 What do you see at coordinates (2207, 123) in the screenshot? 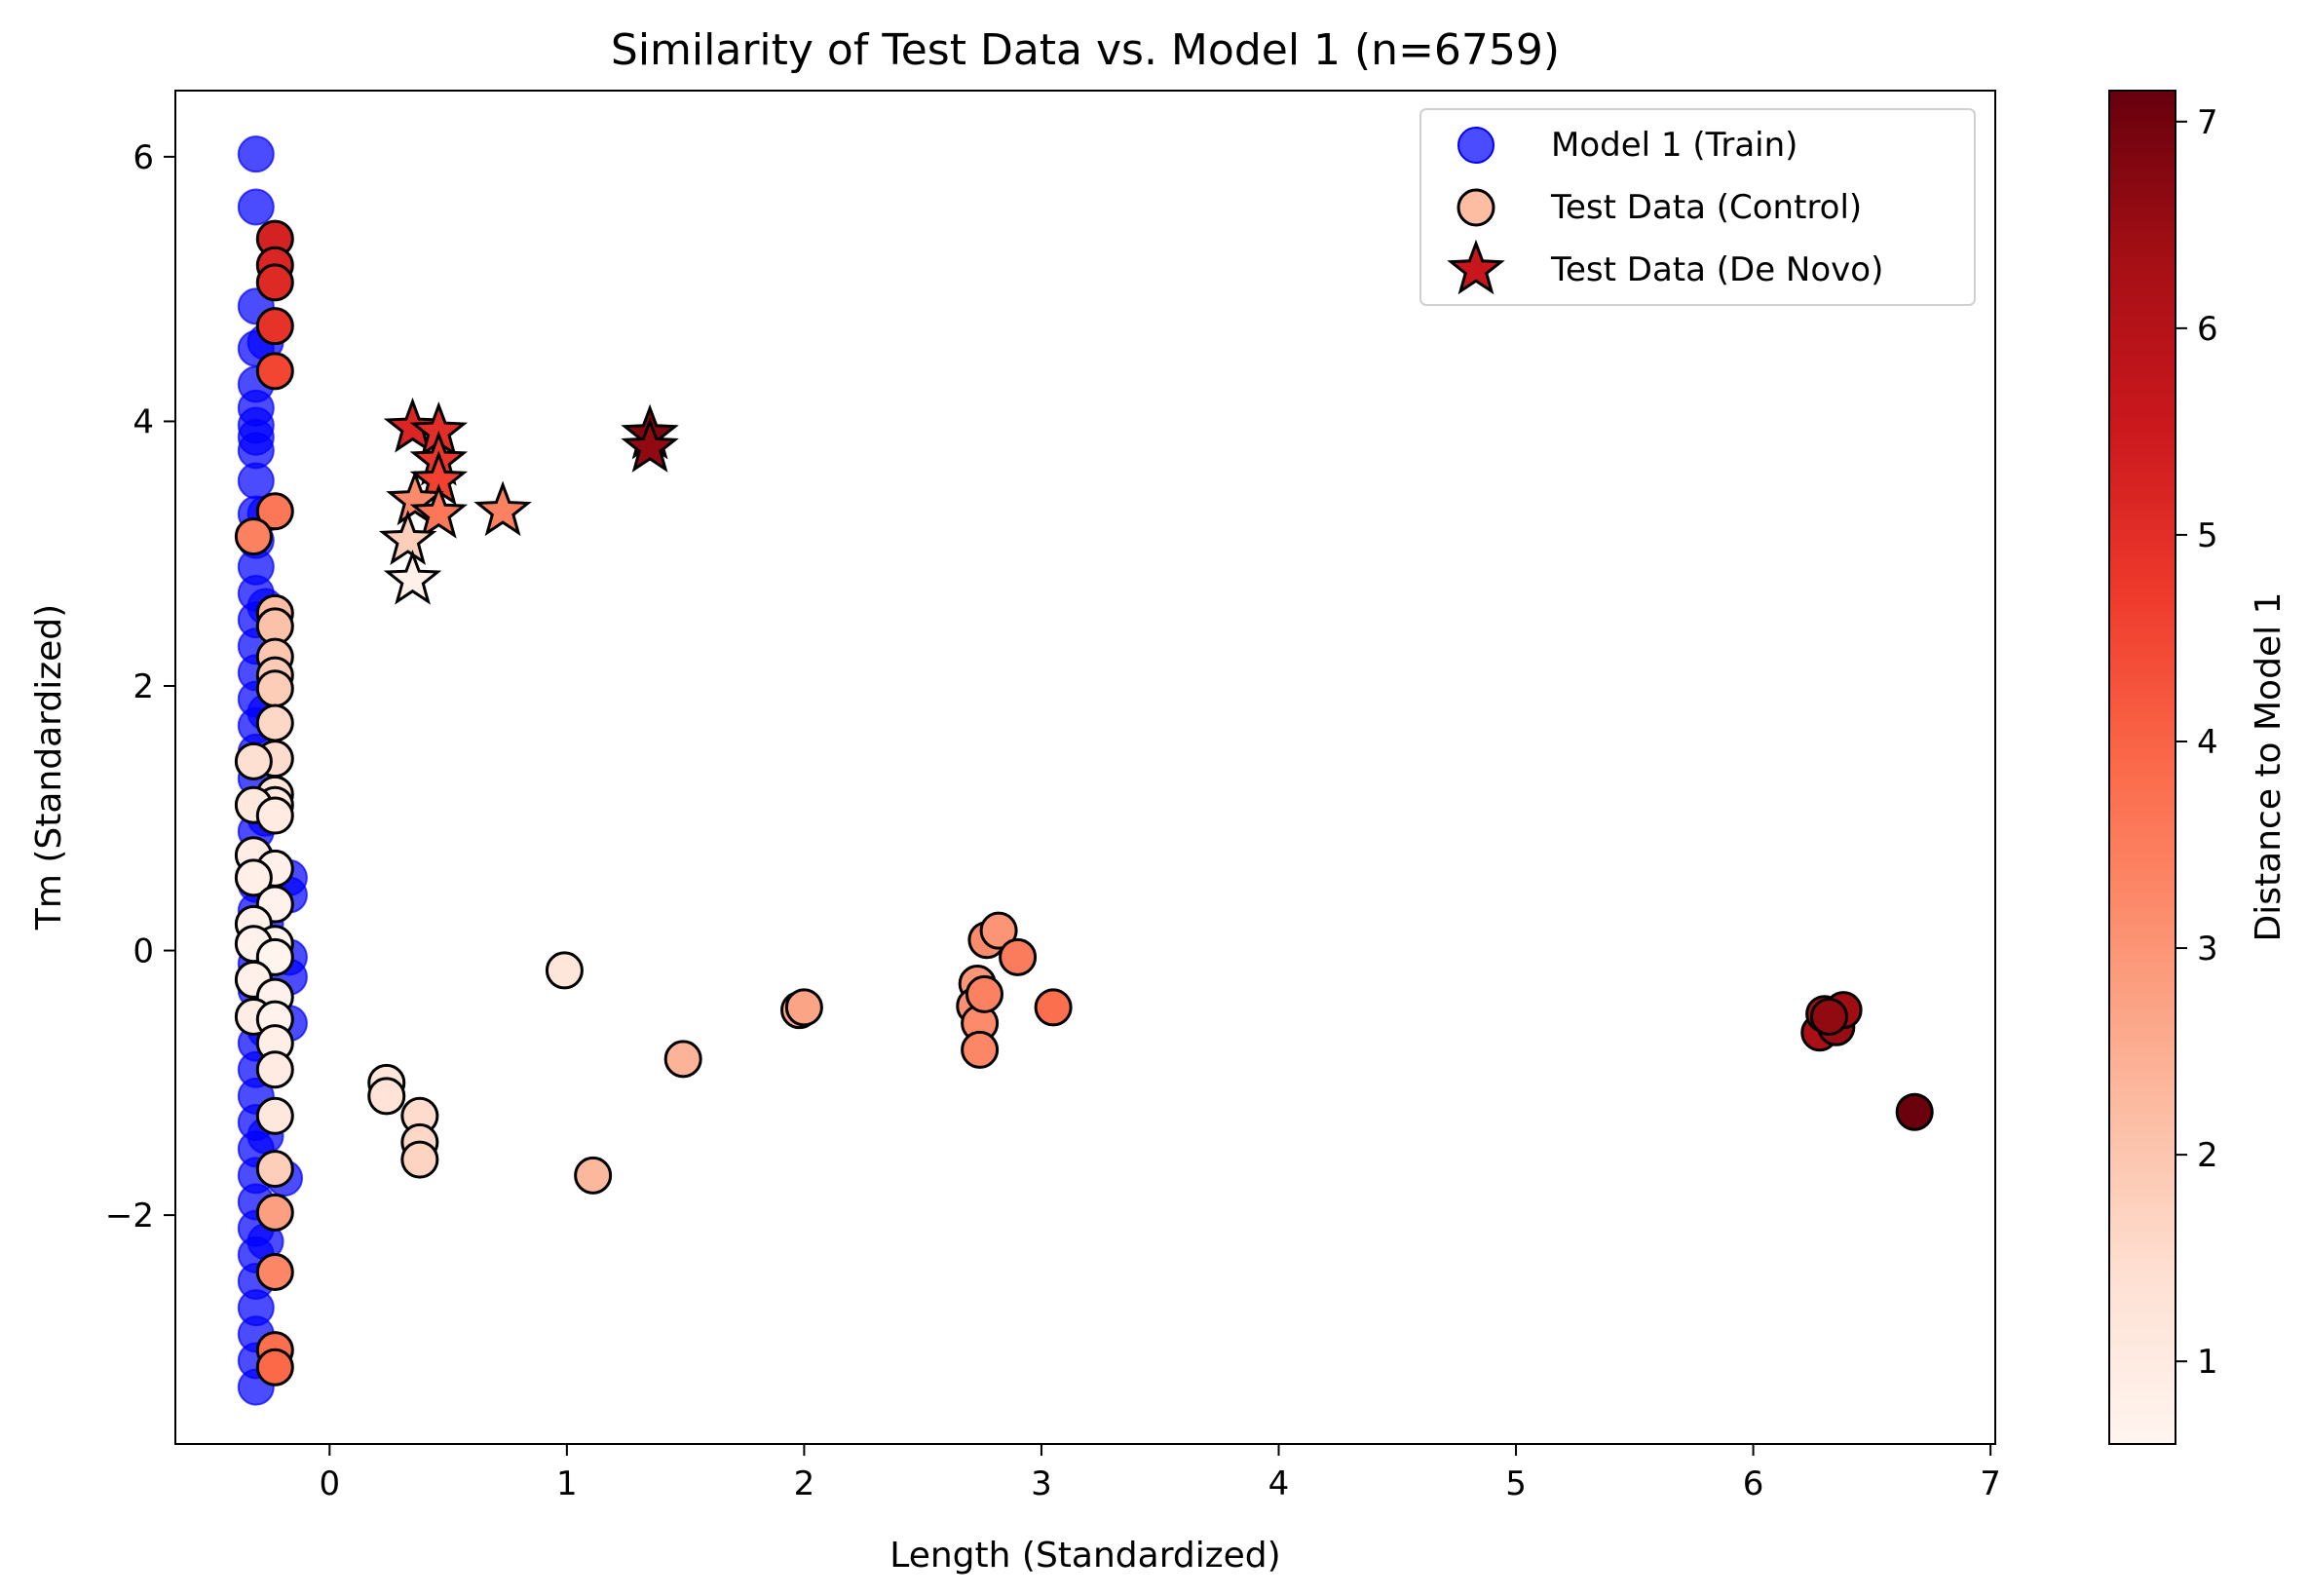
I see `colorbar-tick-label: 7` at bounding box center [2207, 123].